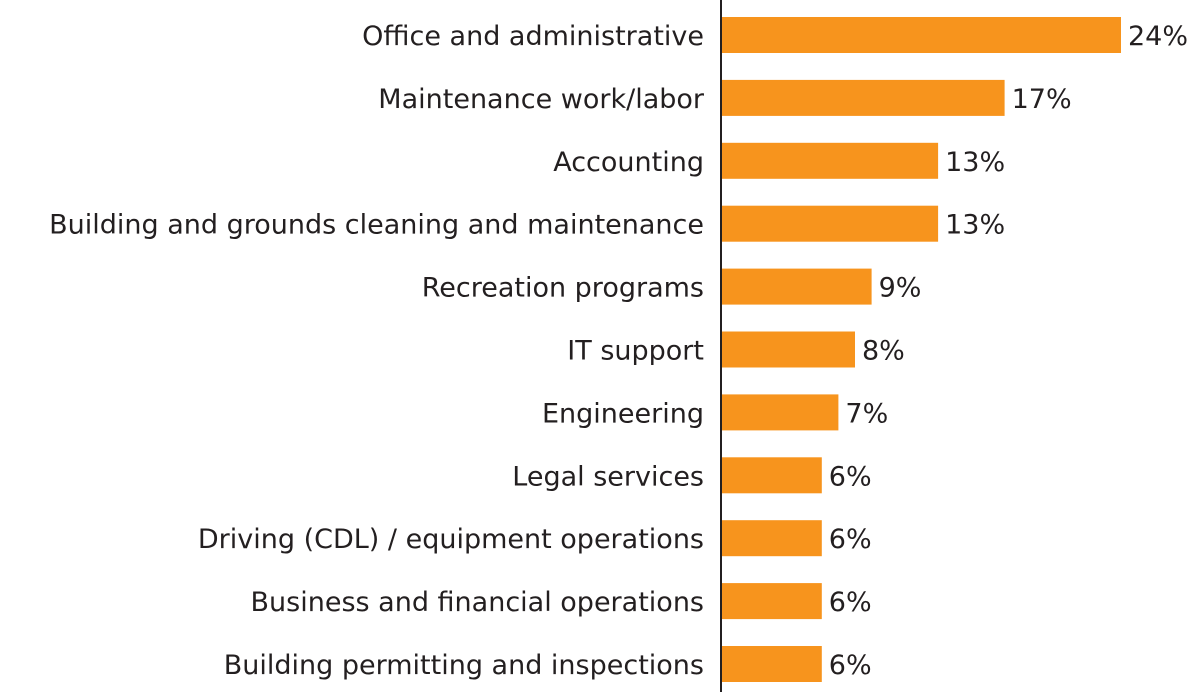 Image resolution: width=1200 pixels, height=699 pixels. What do you see at coordinates (900, 288) in the screenshot?
I see `value-label: 9%` at bounding box center [900, 288].